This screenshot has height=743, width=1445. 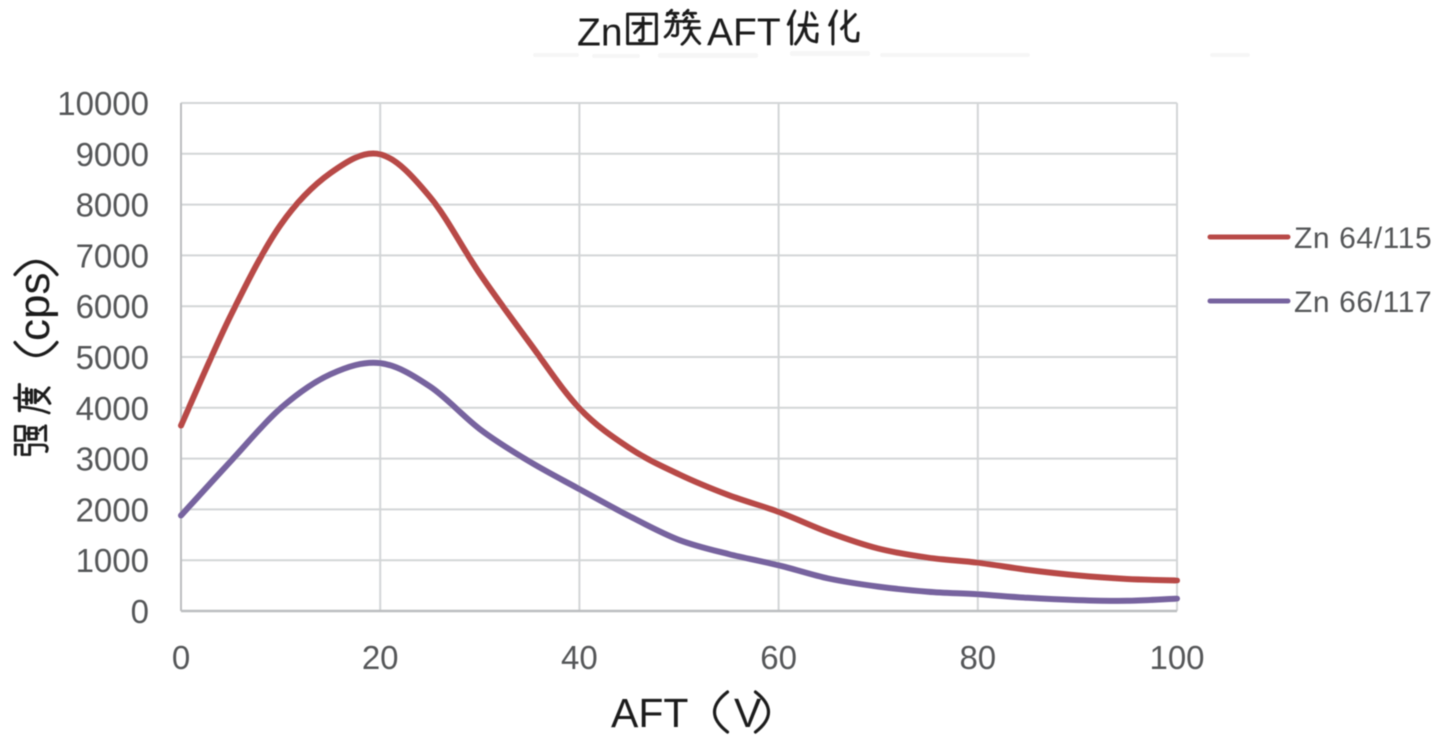 I want to click on svg-text: 6000, so click(x=112, y=306).